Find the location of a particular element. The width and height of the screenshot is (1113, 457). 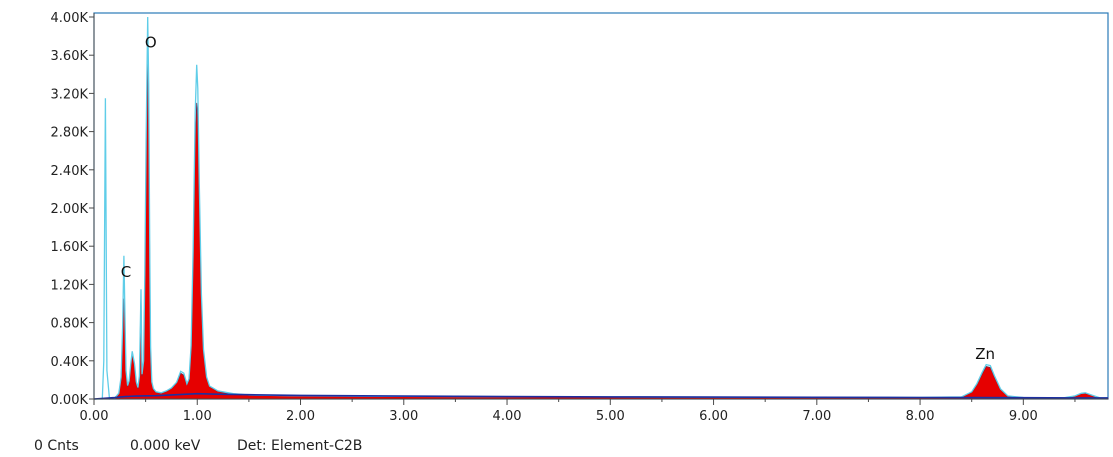

x-tick-label: 7.00 is located at coordinates (816, 416).